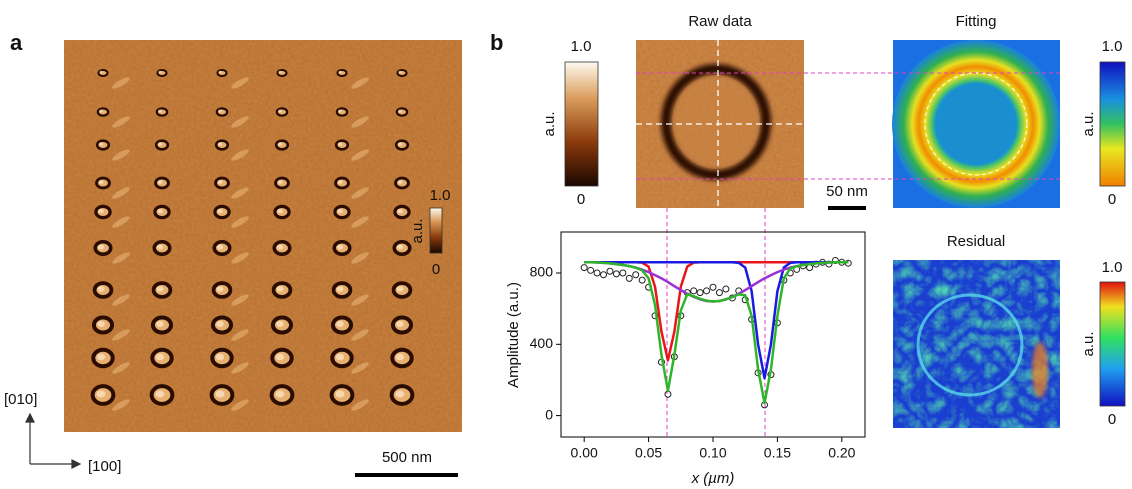  Describe the element at coordinates (542, 272) in the screenshot. I see `y-tick-label: 800` at that location.